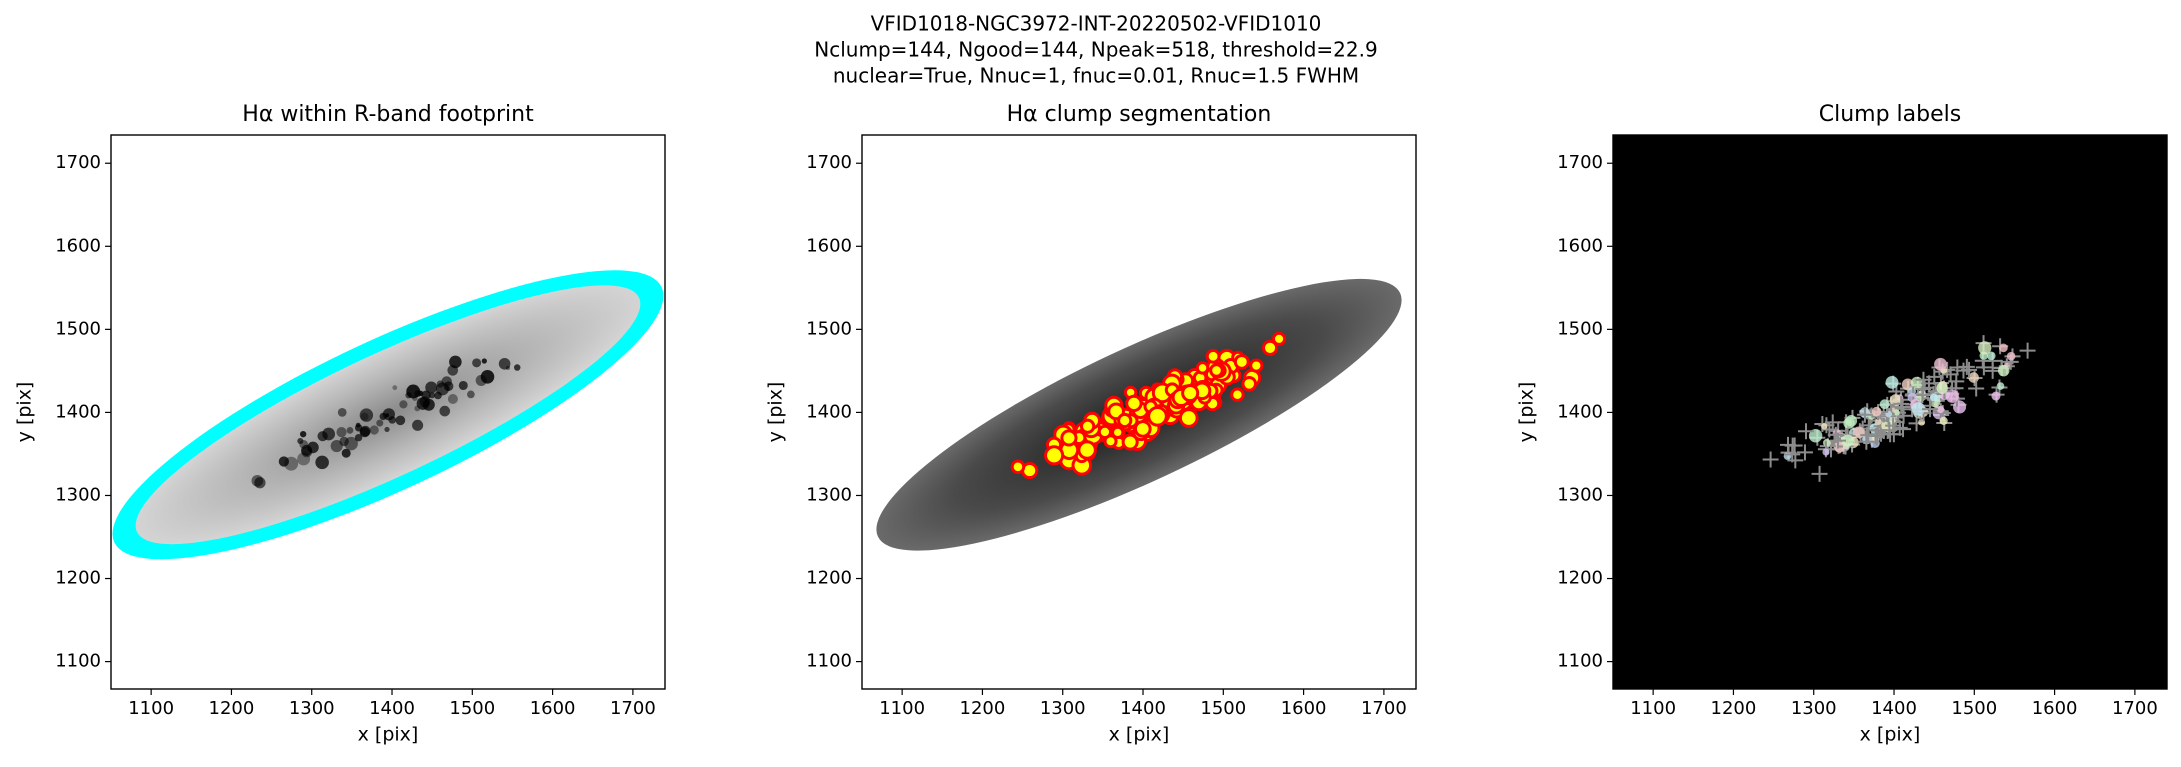 This screenshot has width=2181, height=767. Describe the element at coordinates (388, 114) in the screenshot. I see `panel-title: Hα within R-band footprint` at that location.